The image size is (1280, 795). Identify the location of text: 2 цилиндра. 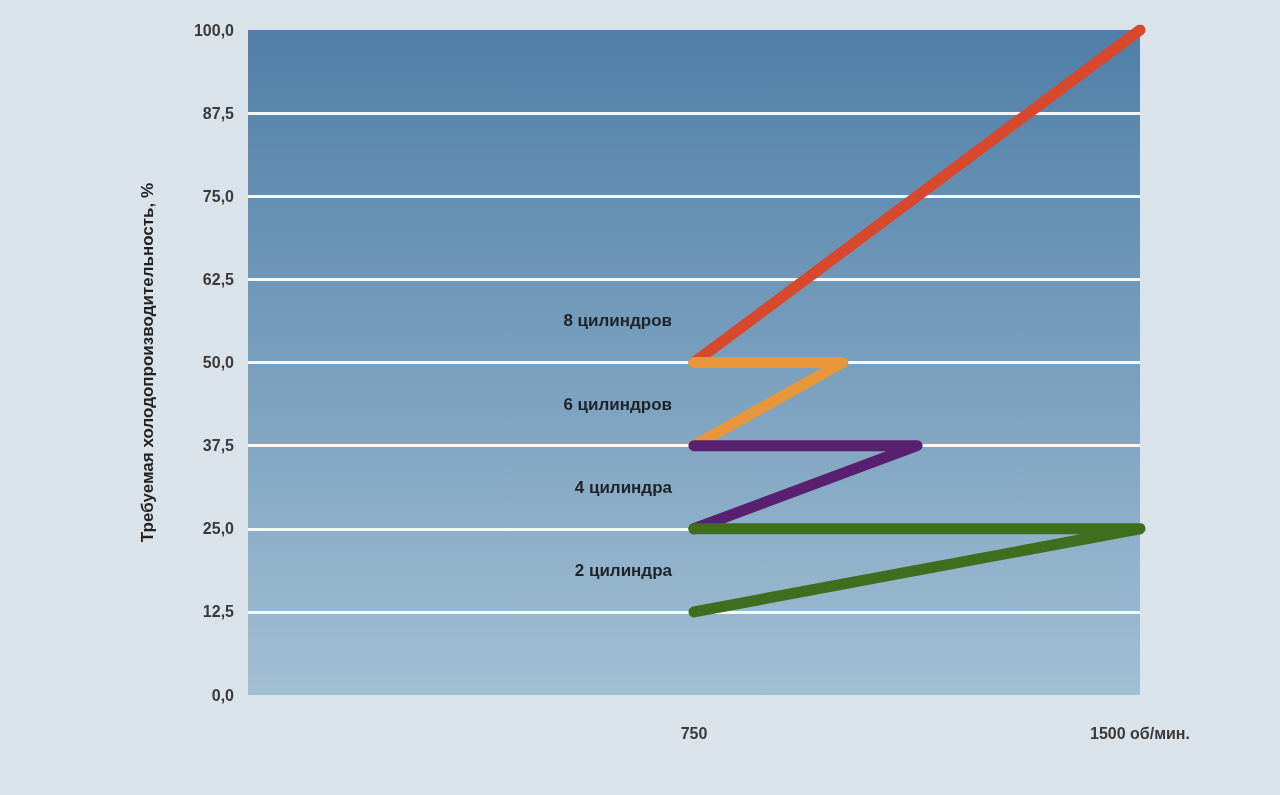
(623, 570).